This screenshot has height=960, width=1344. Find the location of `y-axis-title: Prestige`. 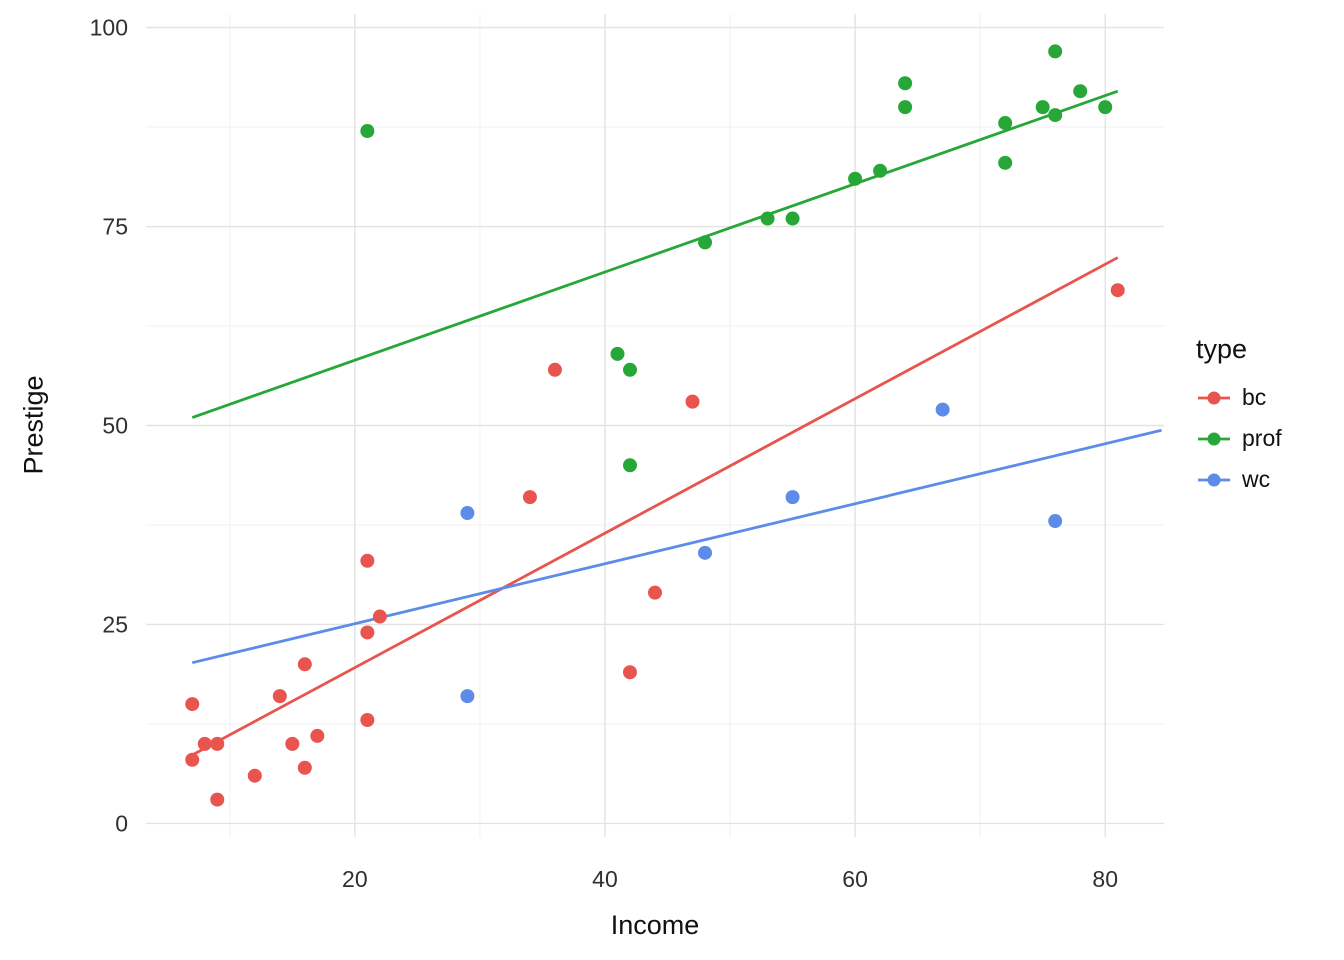

y-axis-title: Prestige is located at coordinates (33, 425).